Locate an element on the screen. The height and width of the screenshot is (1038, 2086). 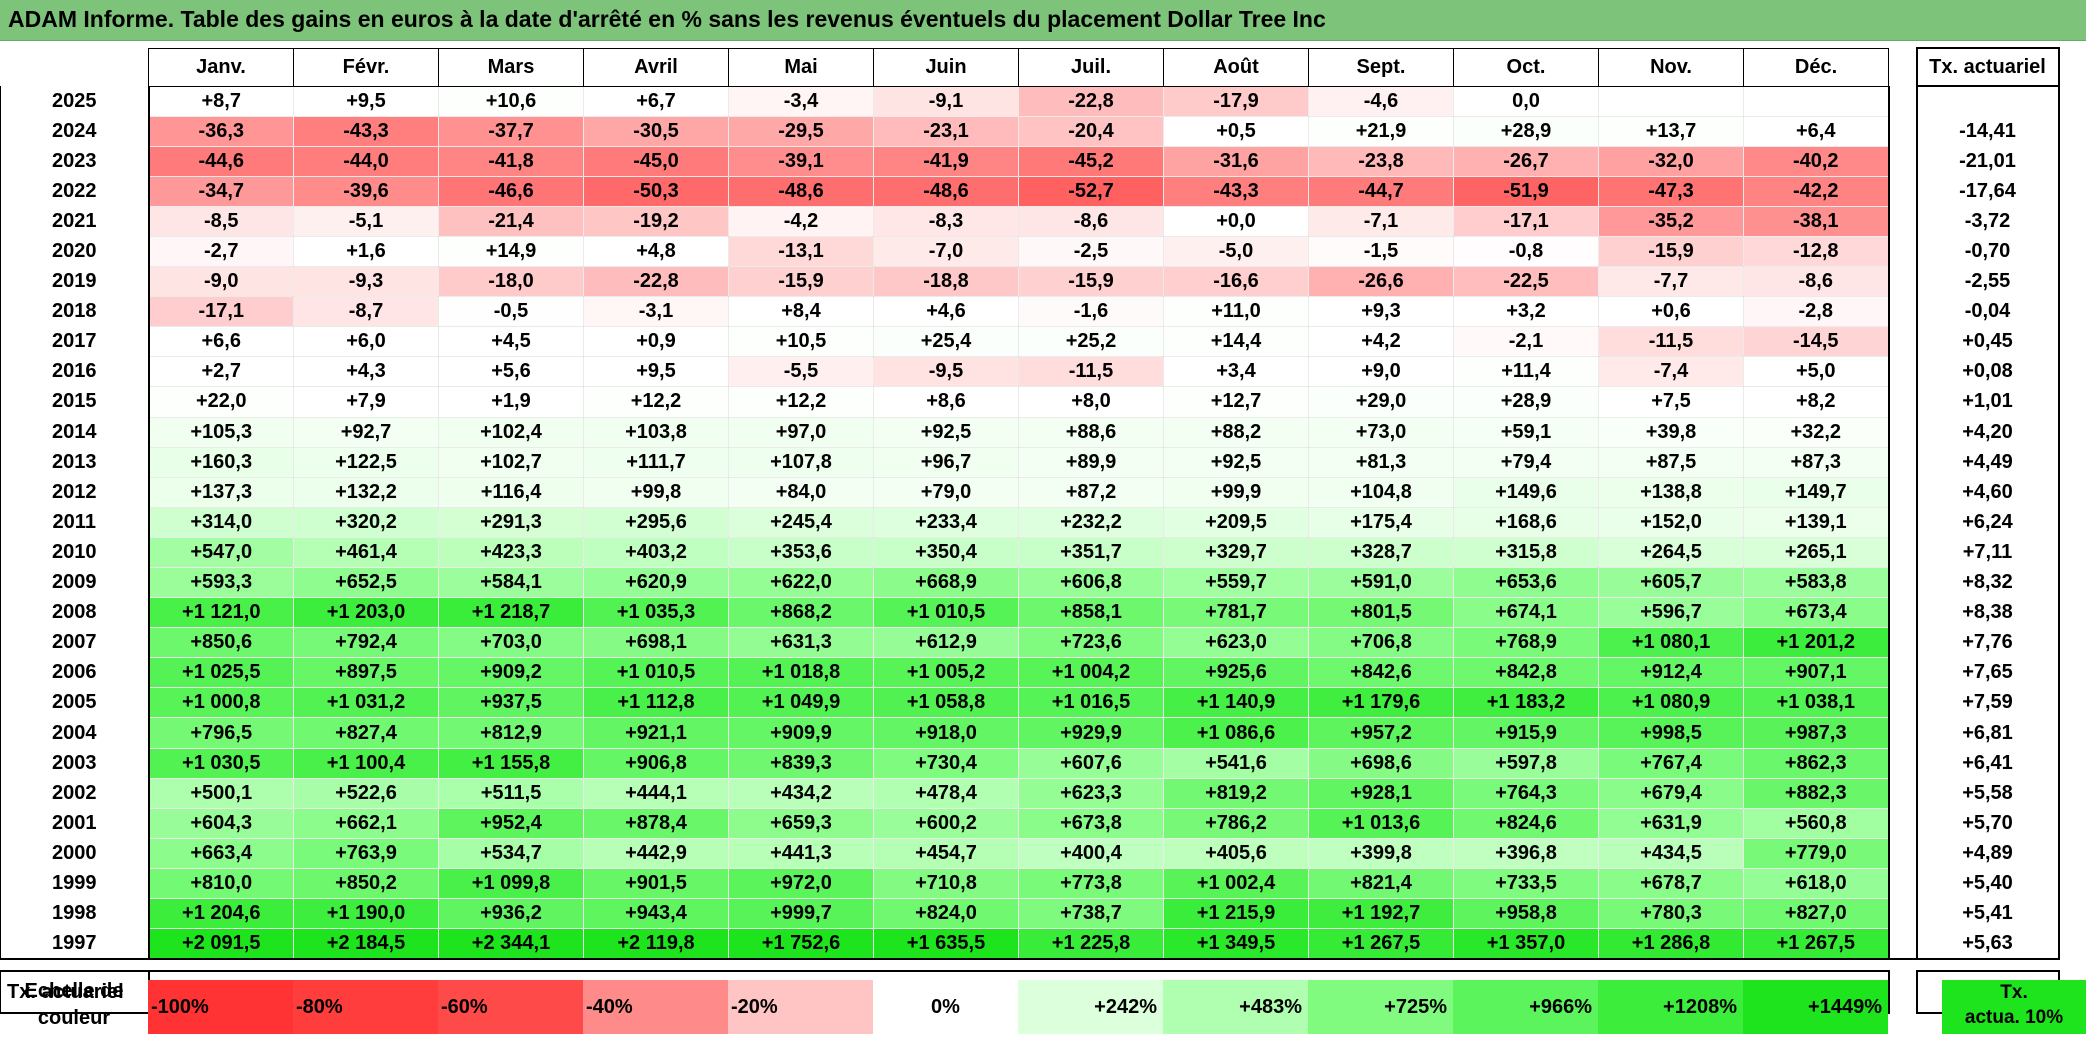
heatmap-cell: +79,0 is located at coordinates (946, 492).